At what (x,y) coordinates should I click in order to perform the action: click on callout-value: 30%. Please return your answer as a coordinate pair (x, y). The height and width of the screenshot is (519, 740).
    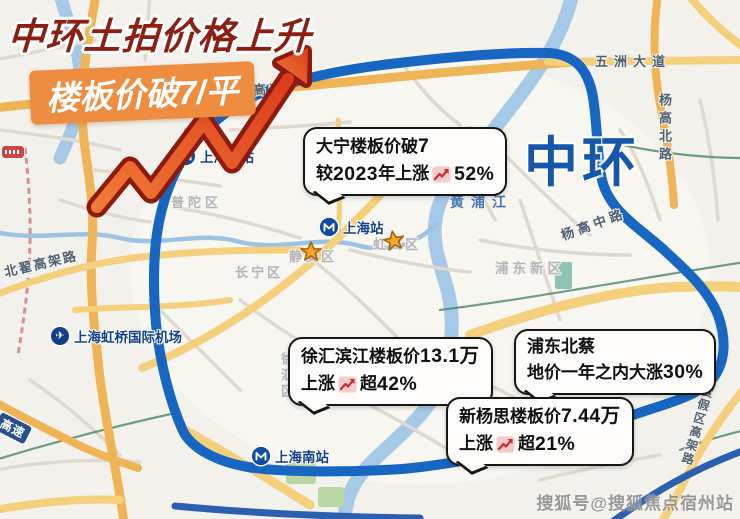
    Looking at the image, I should click on (683, 372).